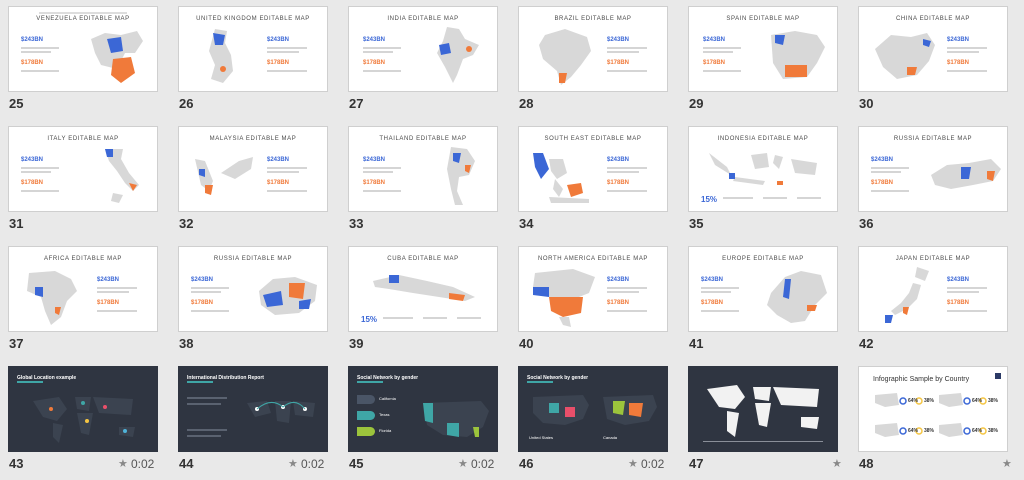 The image size is (1024, 480). What do you see at coordinates (610, 437) in the screenshot?
I see `map-label: Canada` at bounding box center [610, 437].